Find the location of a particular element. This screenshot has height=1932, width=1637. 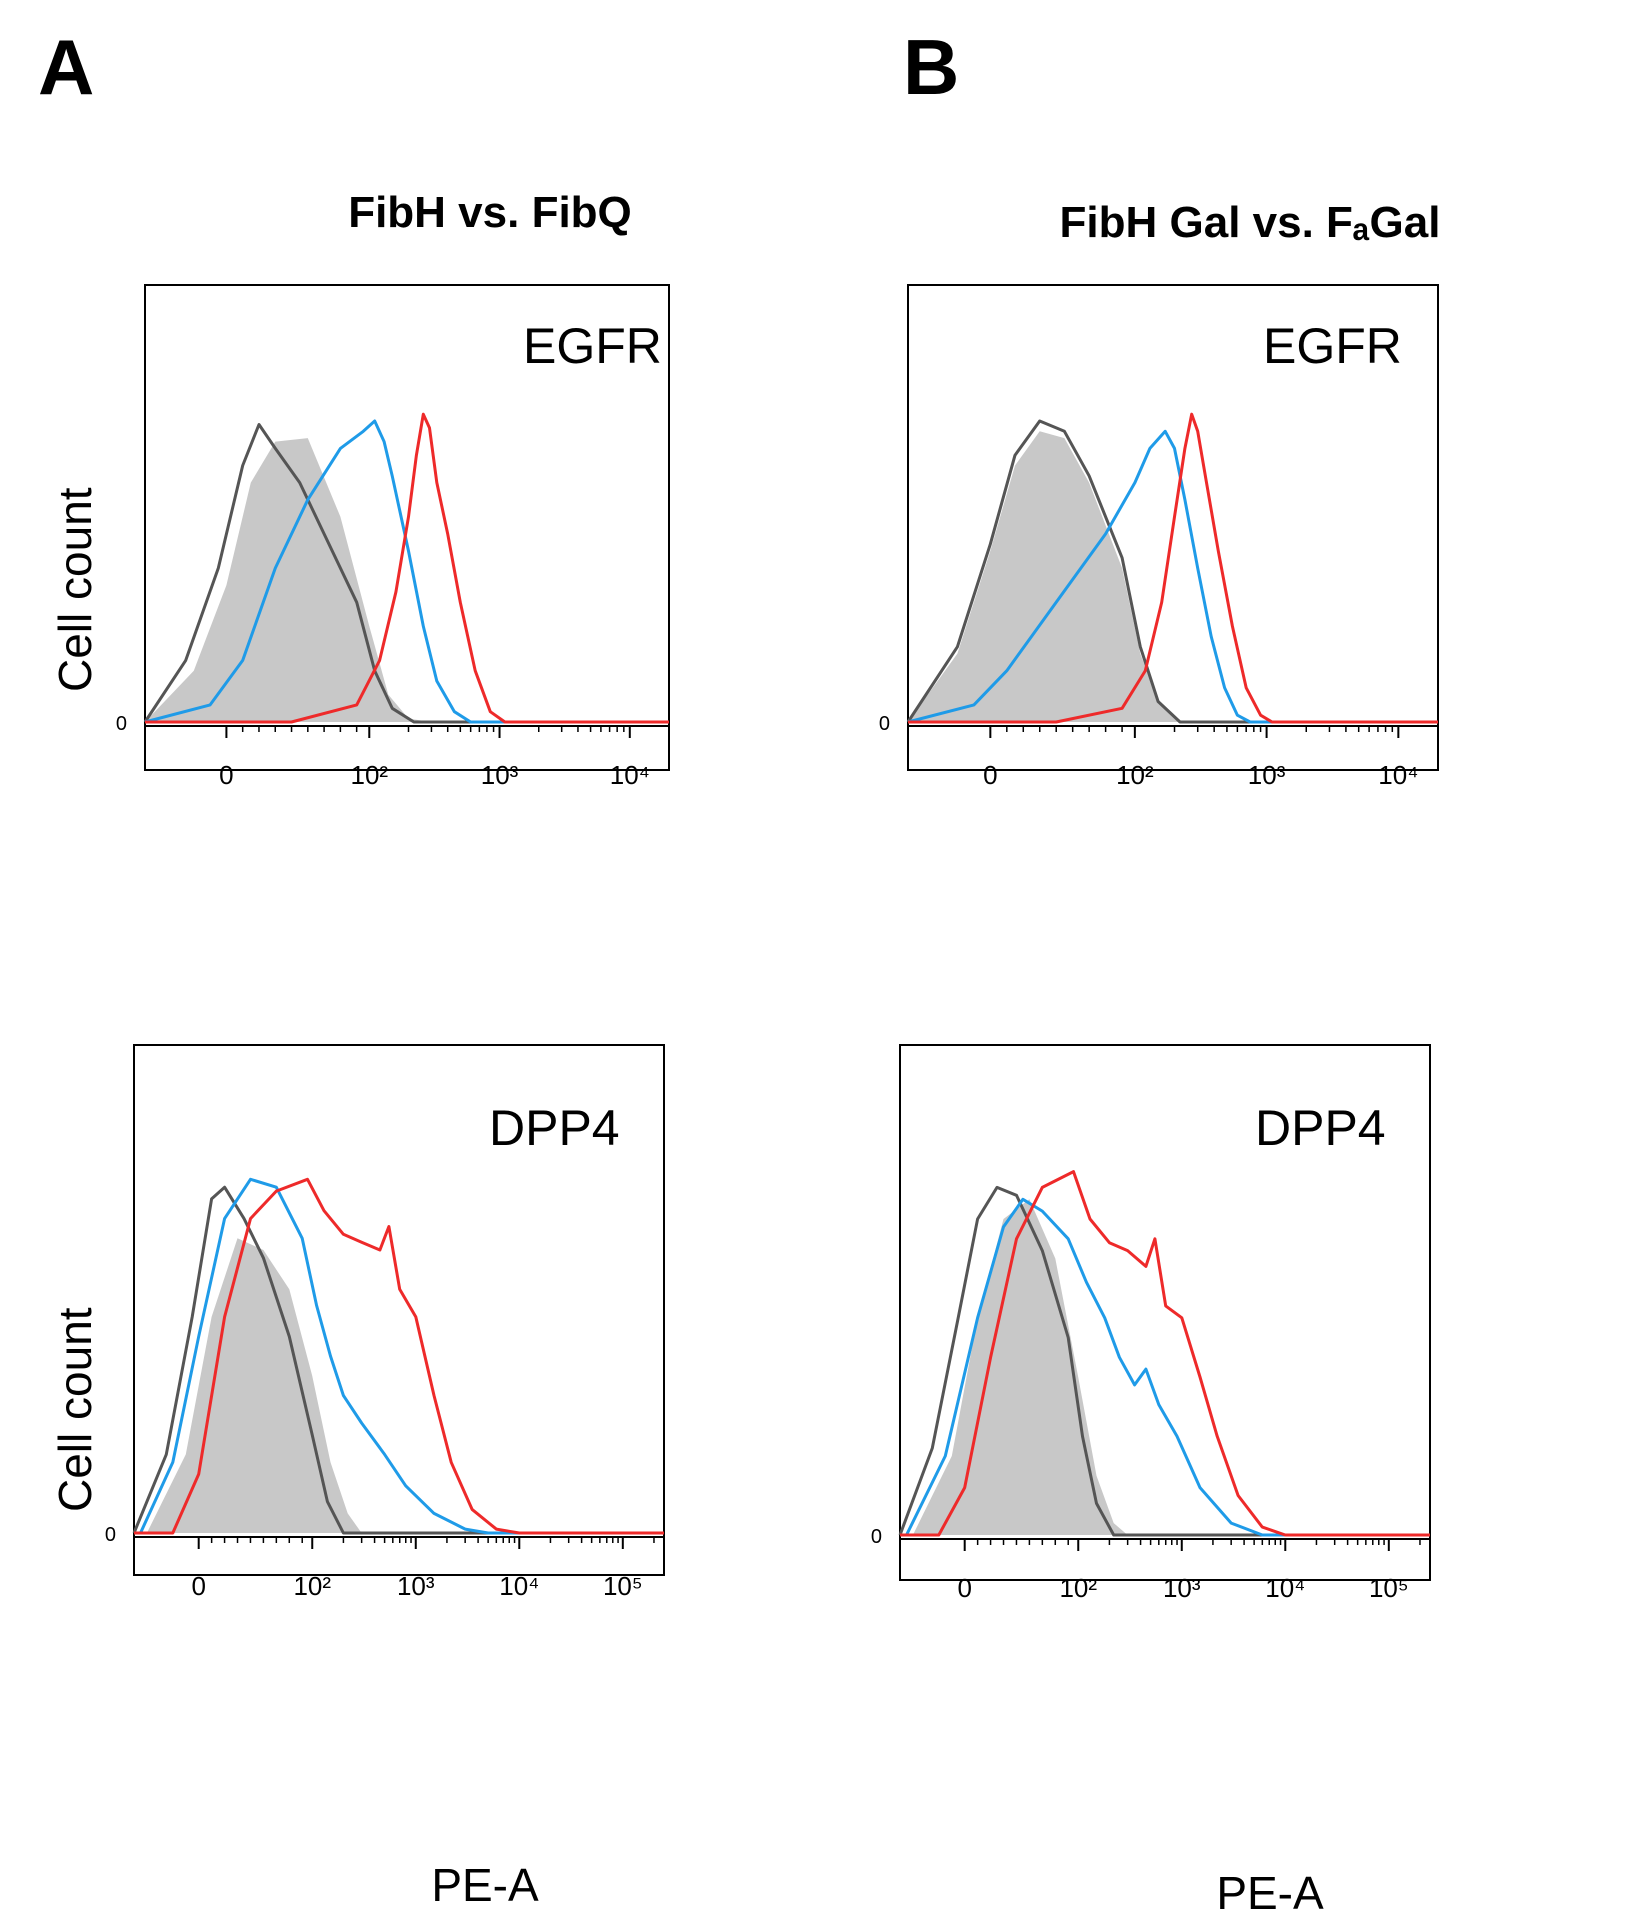

column-title-b: FibH Gal vs. FₐGal is located at coordinates (1250, 222).